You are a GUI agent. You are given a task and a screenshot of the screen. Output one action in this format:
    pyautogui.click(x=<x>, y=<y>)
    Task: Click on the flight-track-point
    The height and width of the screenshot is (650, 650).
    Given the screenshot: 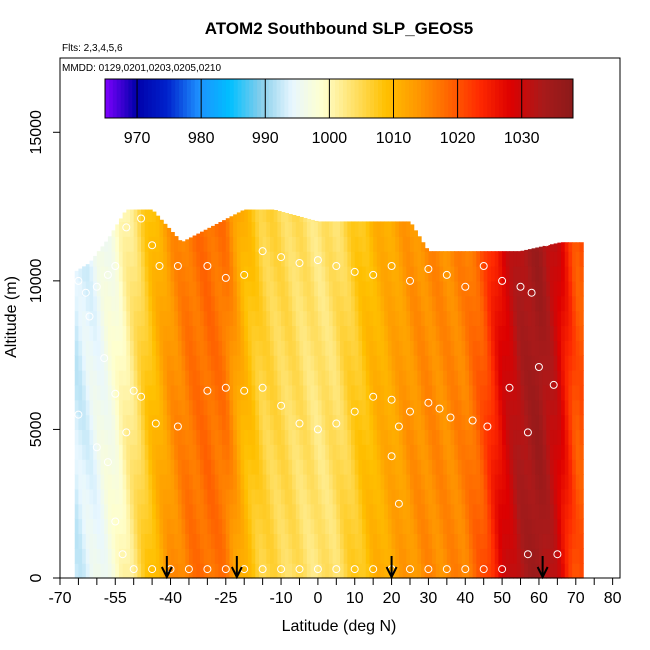 What is the action you would take?
    pyautogui.click(x=483, y=569)
    